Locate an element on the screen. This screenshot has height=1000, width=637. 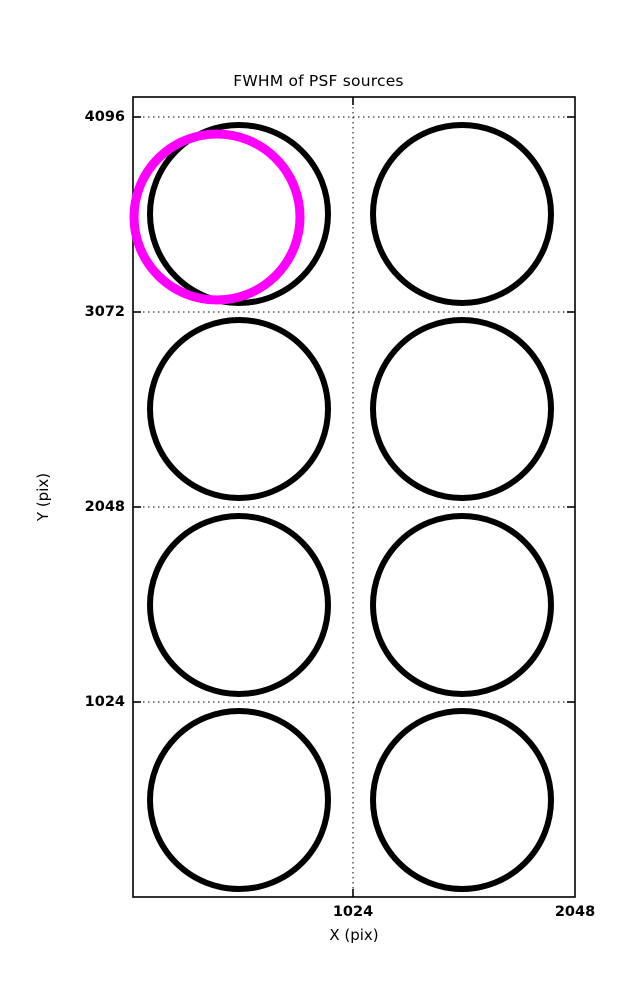
xtick-label-1024: 1024 is located at coordinates (353, 912).